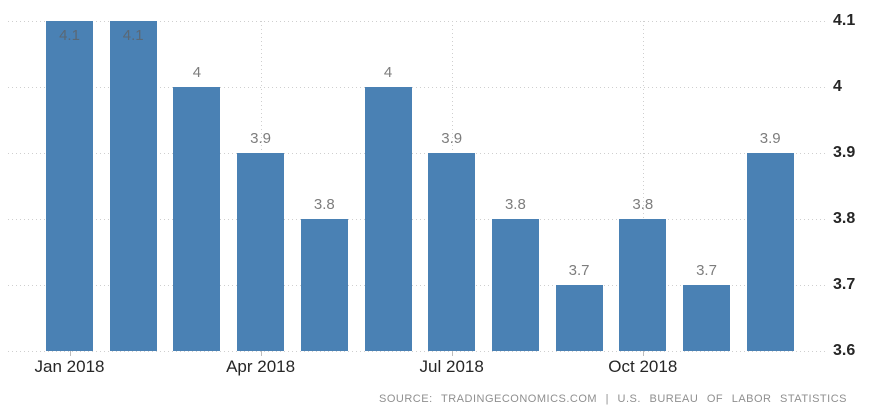 The height and width of the screenshot is (419, 875). What do you see at coordinates (643, 366) in the screenshot?
I see `x-axis-label: Oct 2018` at bounding box center [643, 366].